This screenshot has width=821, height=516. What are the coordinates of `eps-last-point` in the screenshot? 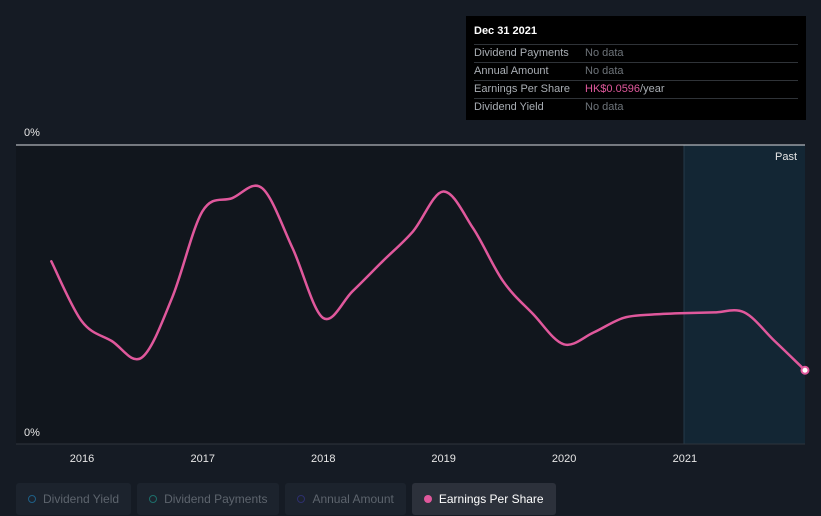 It's located at (805, 370).